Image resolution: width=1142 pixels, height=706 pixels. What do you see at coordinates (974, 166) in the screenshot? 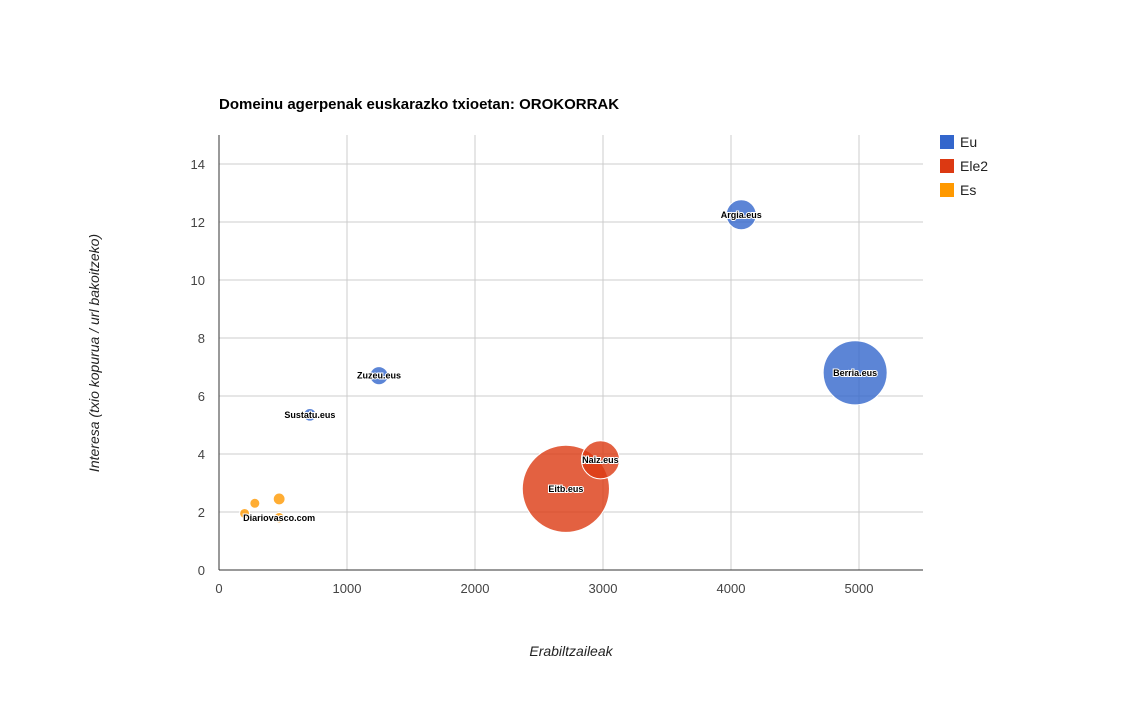
I see `legend-entry: Ele2` at bounding box center [974, 166].